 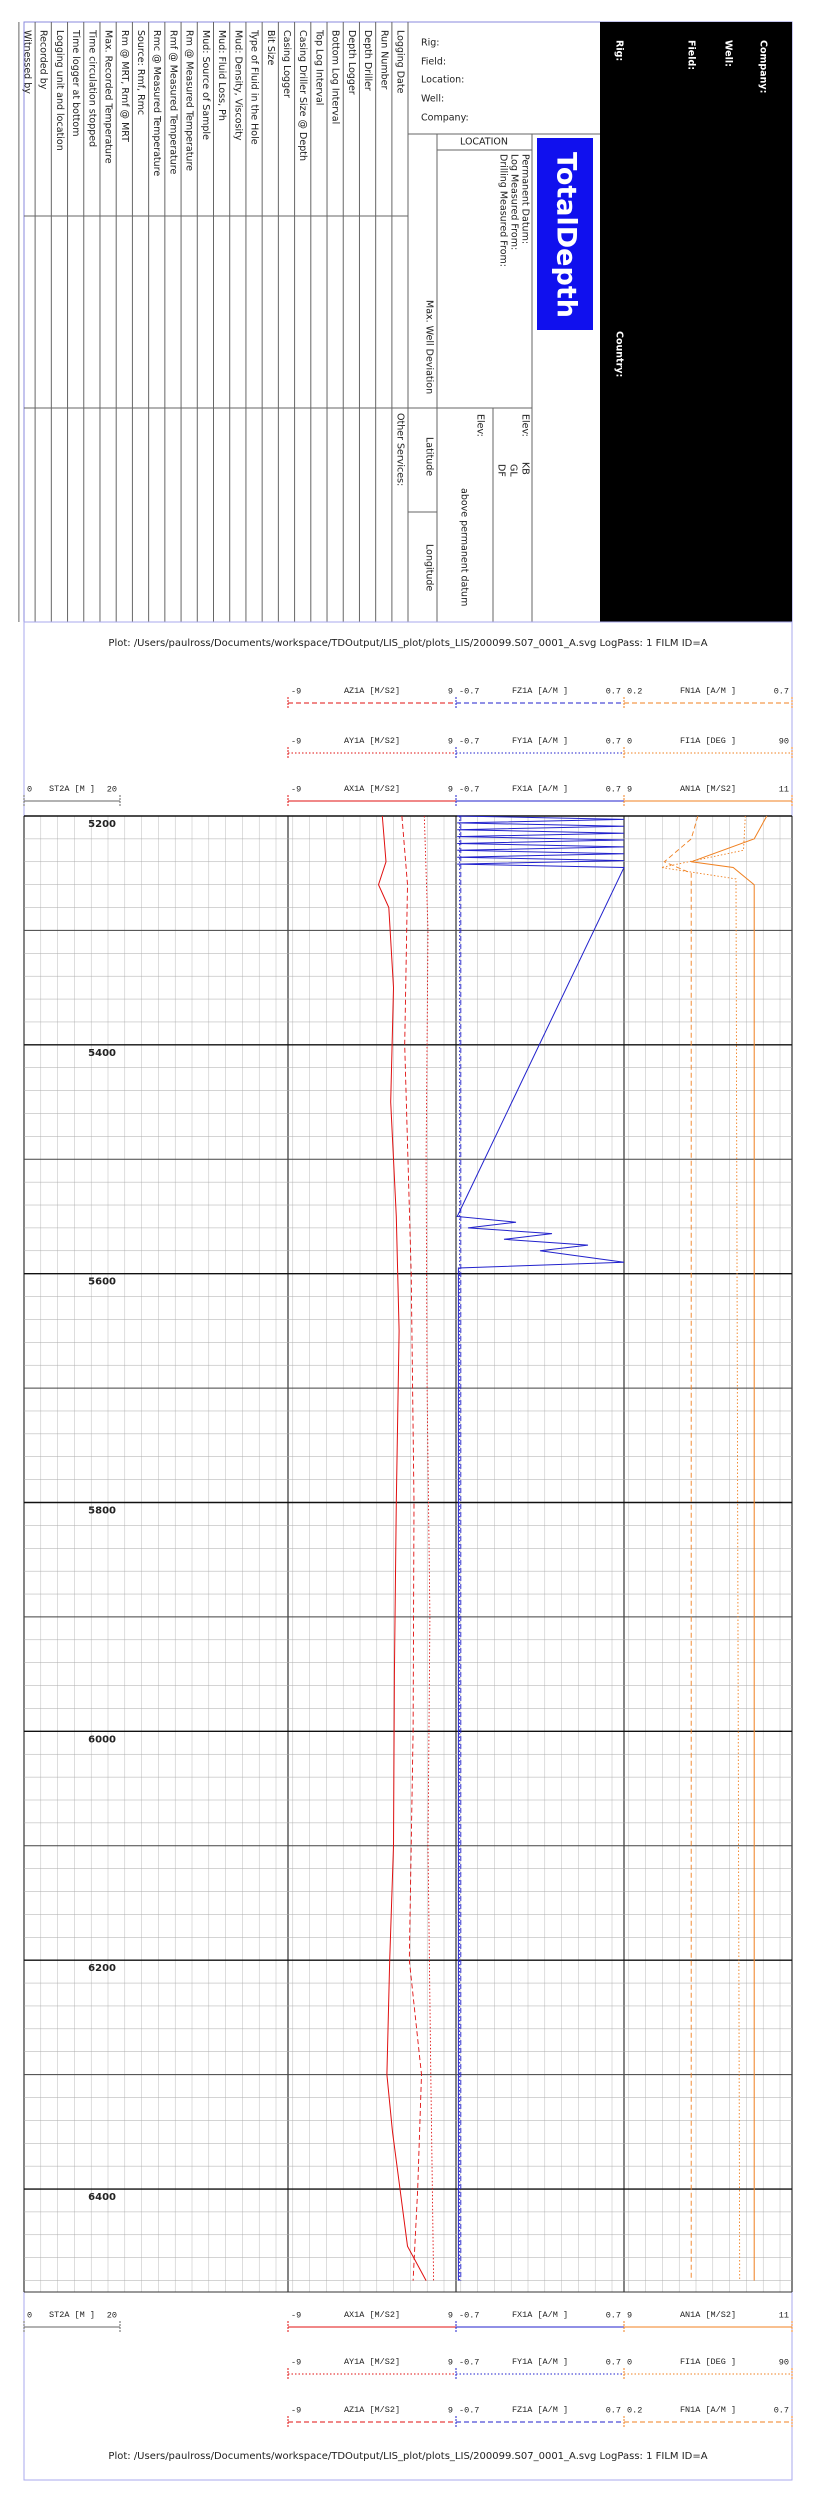 What do you see at coordinates (400, 449) in the screenshot?
I see `other-services: Other Services:` at bounding box center [400, 449].